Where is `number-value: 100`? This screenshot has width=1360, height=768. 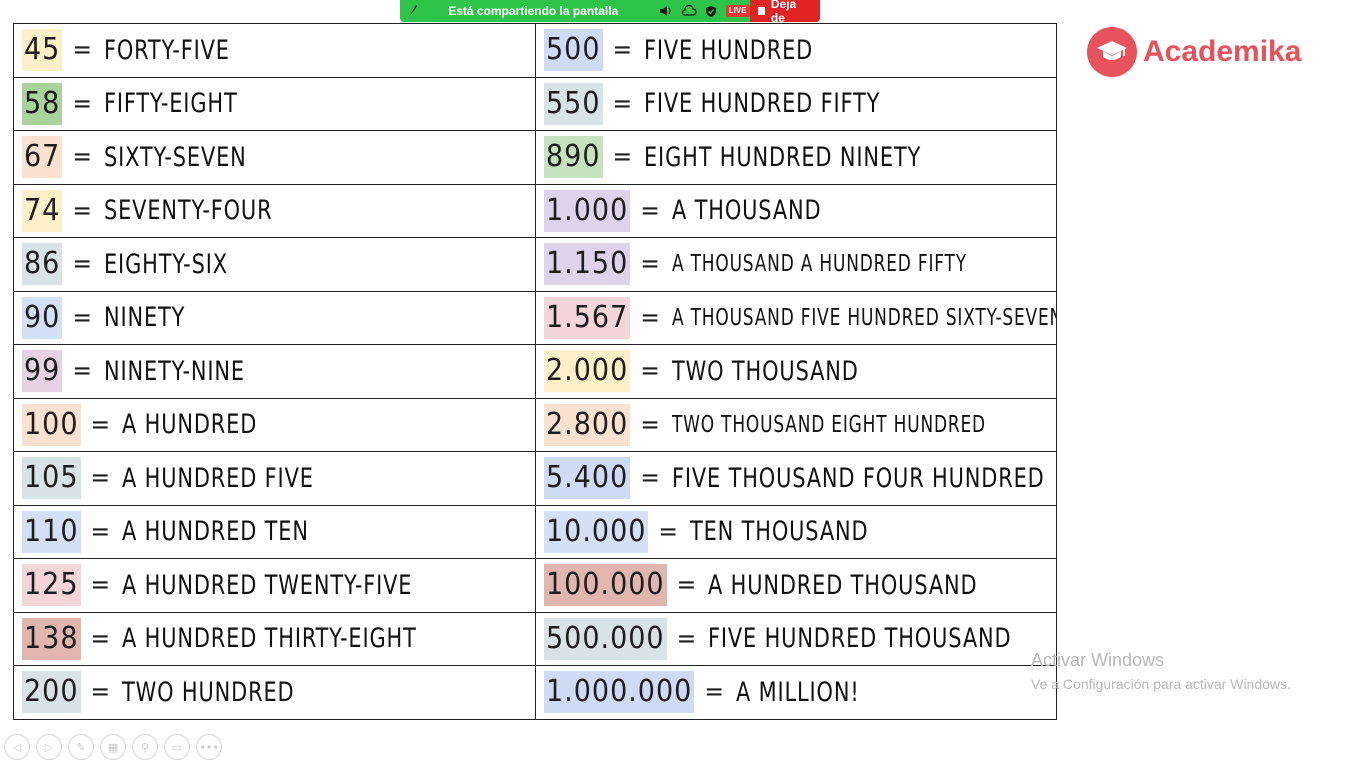
number-value: 100 is located at coordinates (51, 424).